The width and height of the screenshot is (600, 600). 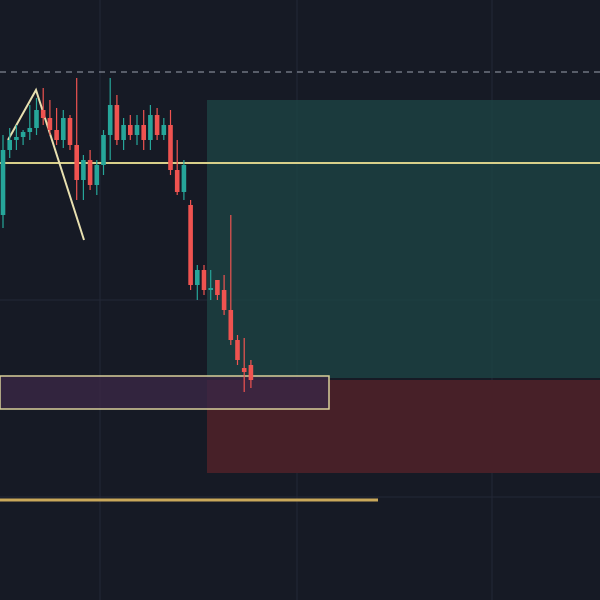 What do you see at coordinates (46, 164) in the screenshot?
I see `zigzag` at bounding box center [46, 164].